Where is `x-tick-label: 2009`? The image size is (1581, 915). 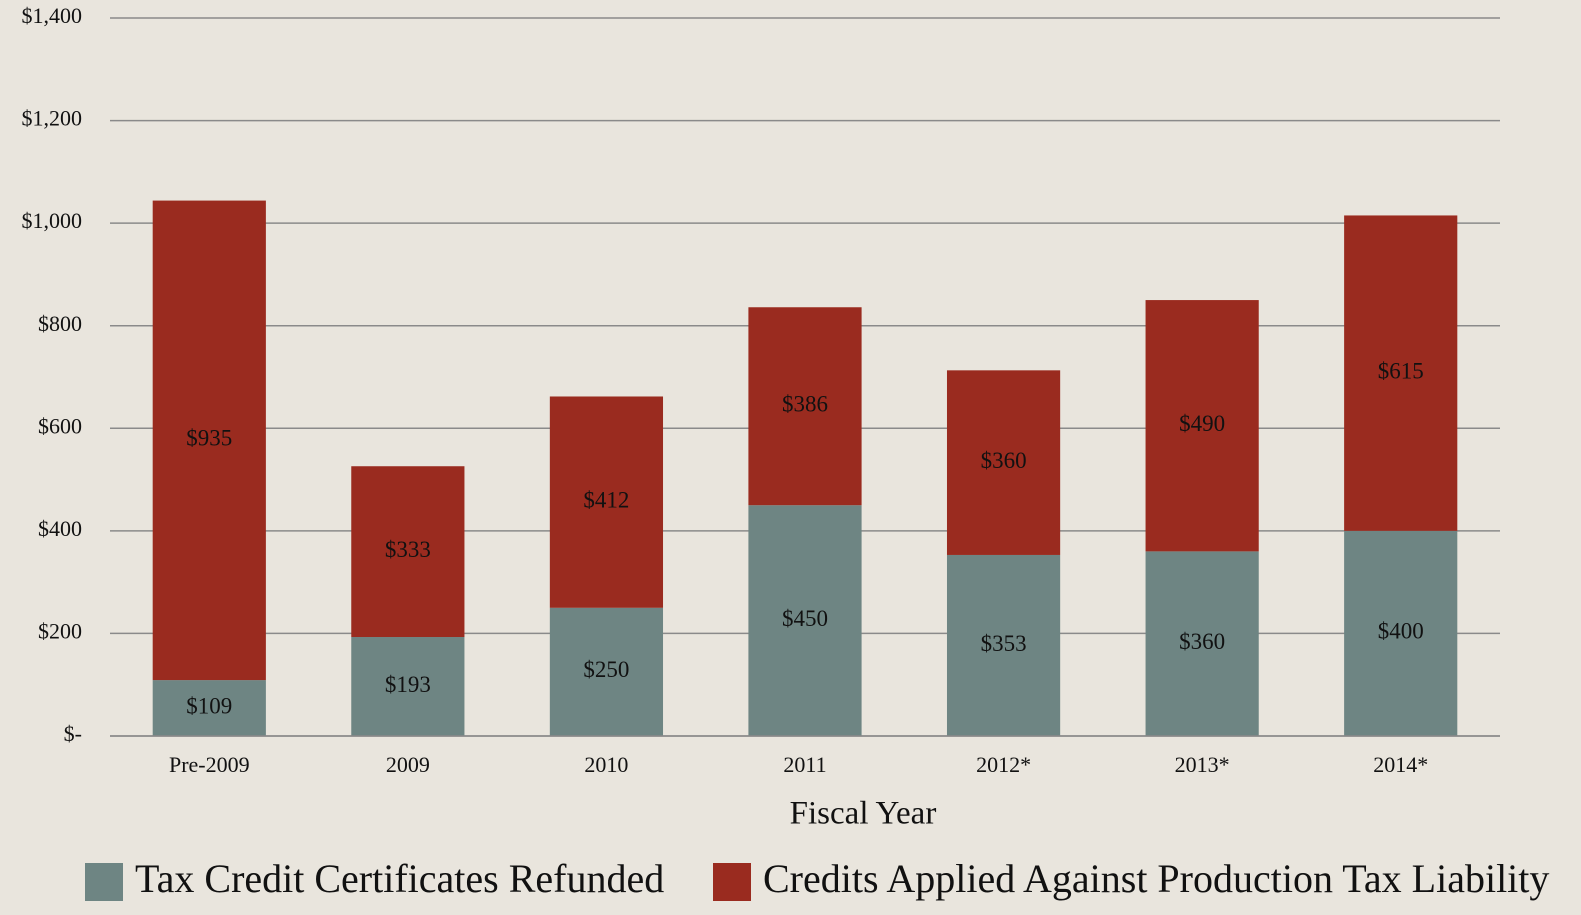
x-tick-label: 2009 is located at coordinates (408, 764).